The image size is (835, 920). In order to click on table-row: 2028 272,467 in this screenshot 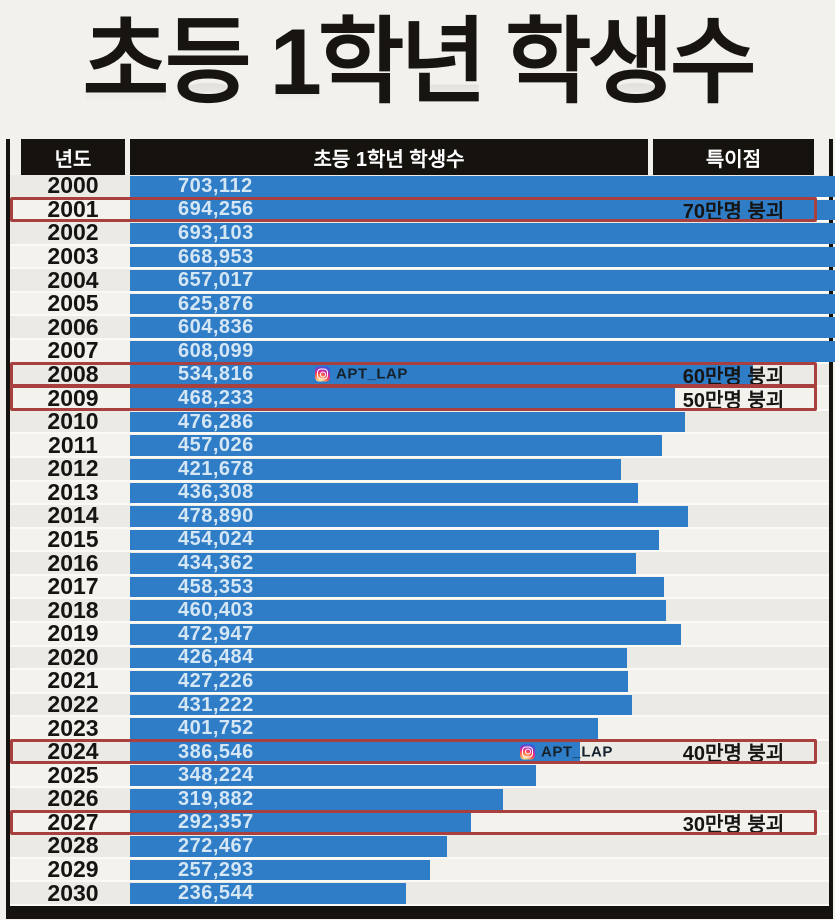, I will do `click(419, 845)`.